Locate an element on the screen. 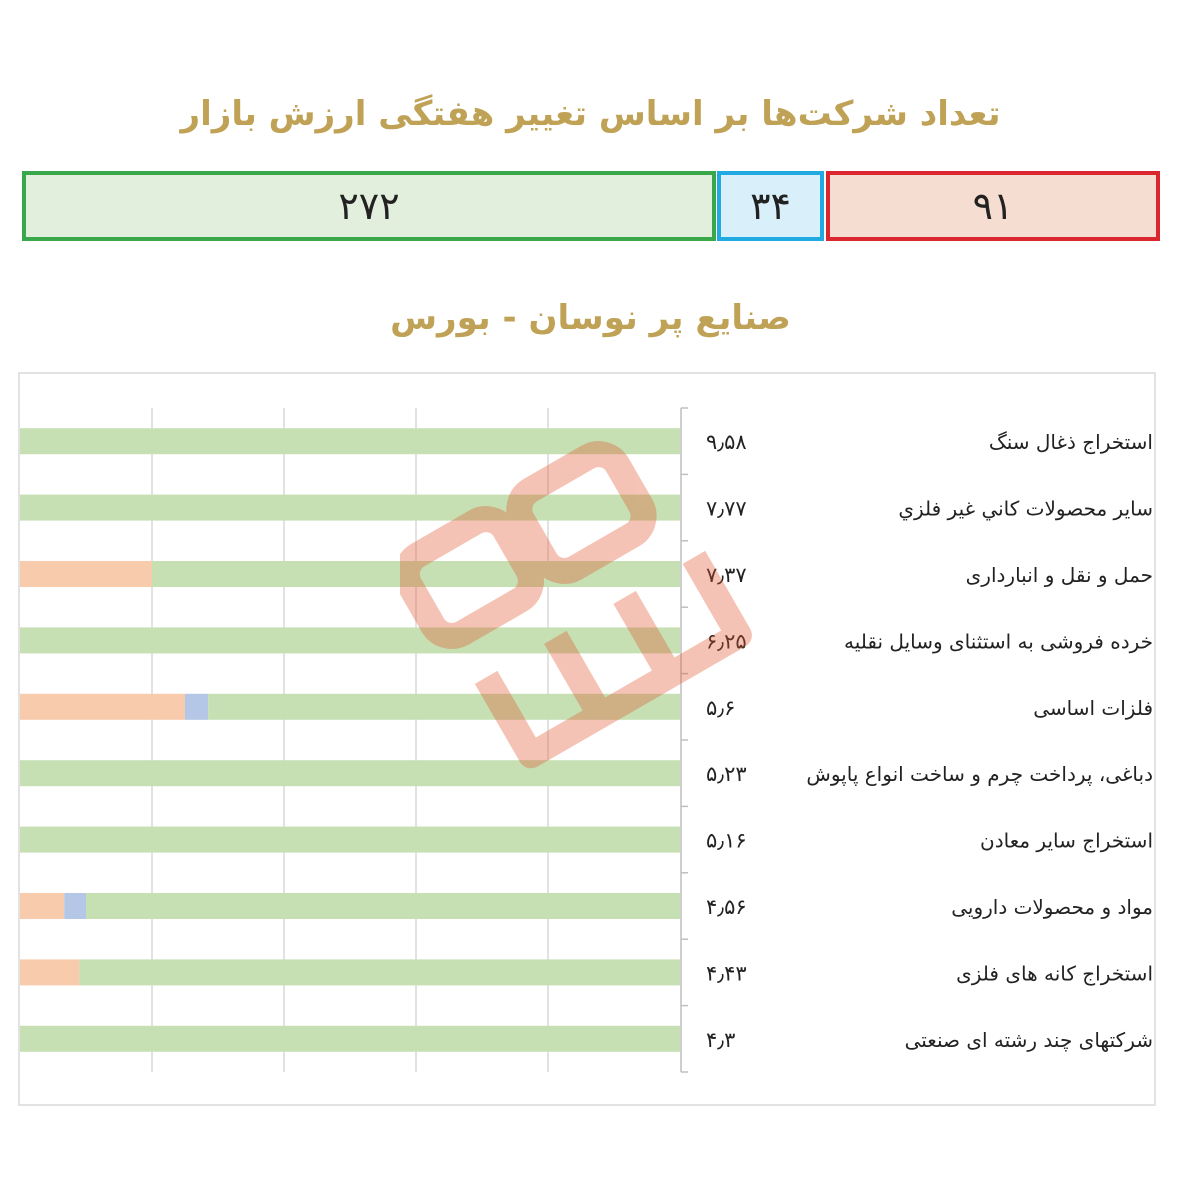 This screenshot has height=1181, width=1181. negative-count: ۹۱ is located at coordinates (993, 206).